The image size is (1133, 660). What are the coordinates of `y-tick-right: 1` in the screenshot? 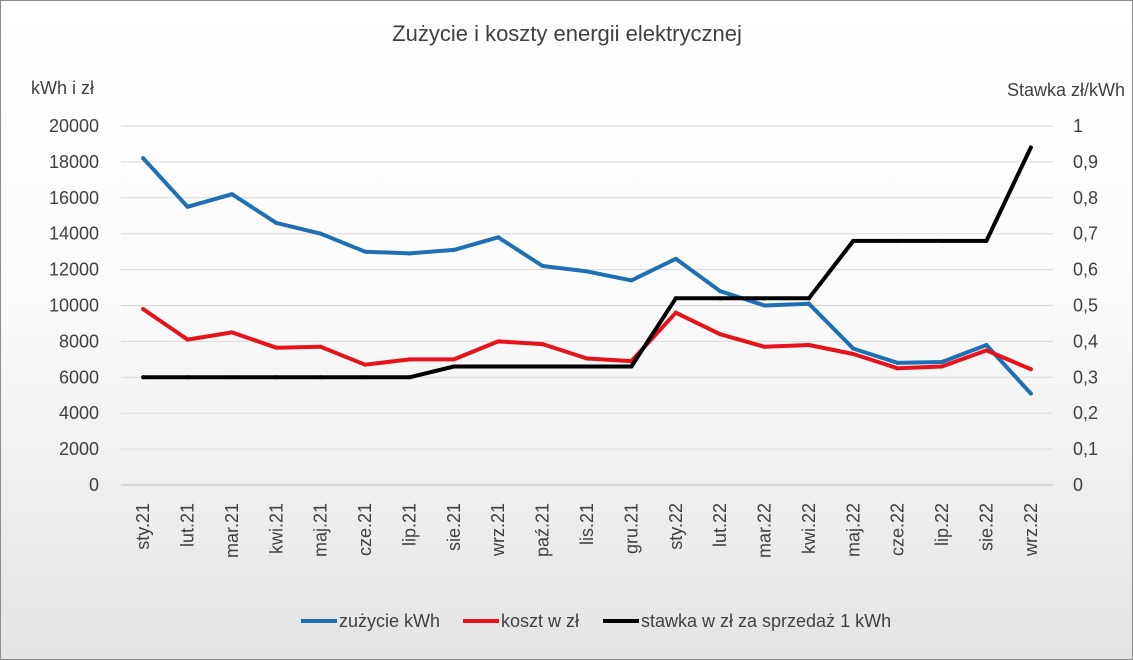 It's located at (1078, 126).